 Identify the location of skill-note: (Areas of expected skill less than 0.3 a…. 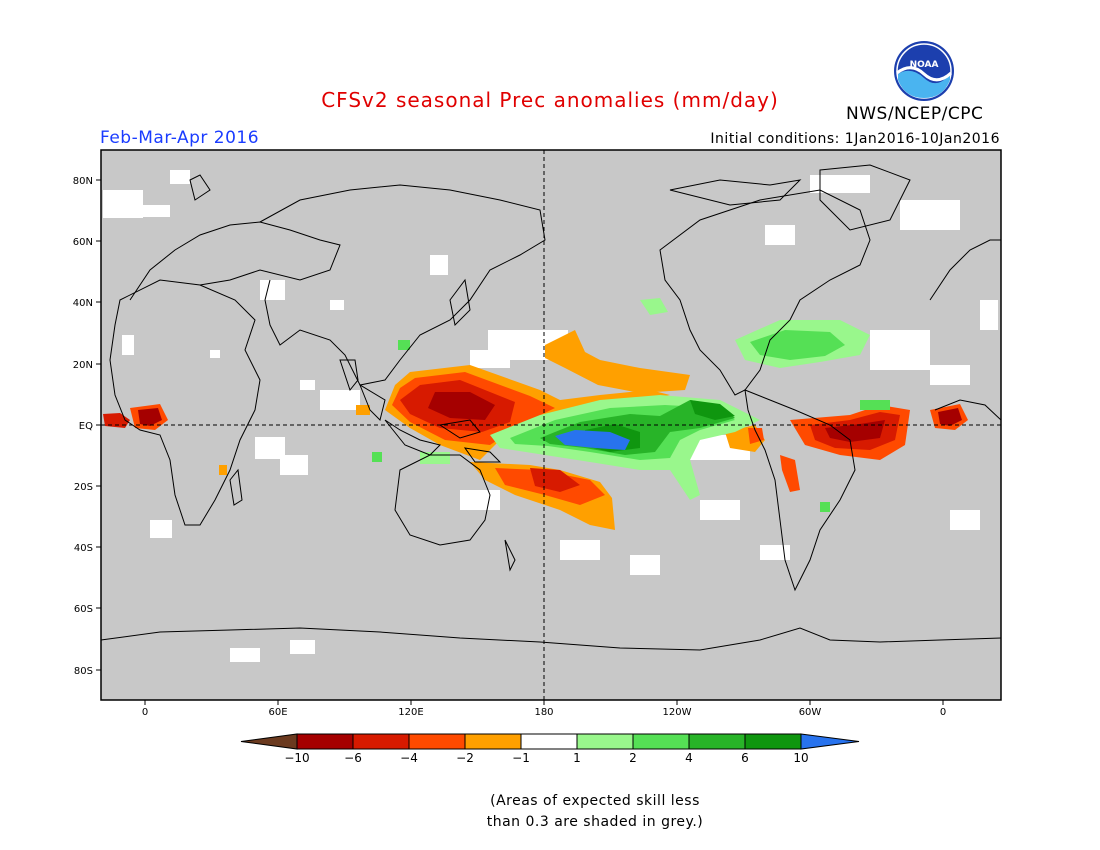
(550, 812).